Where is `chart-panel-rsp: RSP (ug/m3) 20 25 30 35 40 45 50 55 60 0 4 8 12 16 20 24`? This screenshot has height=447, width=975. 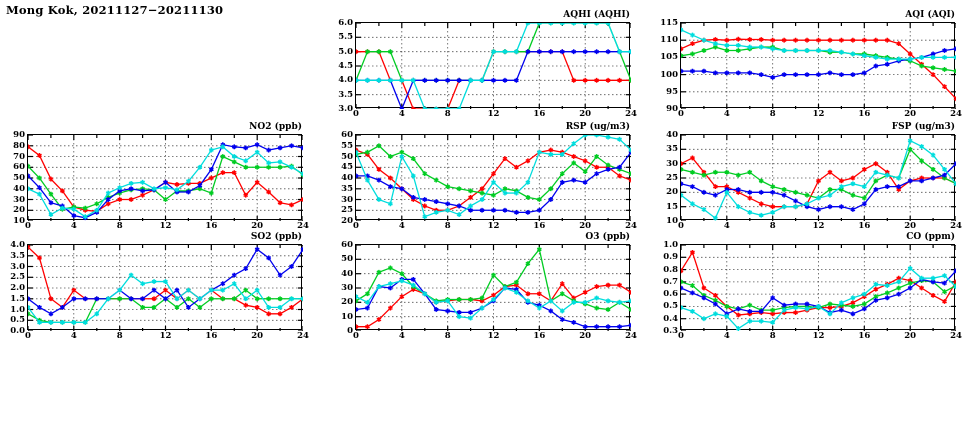
chart-panel-rsp: RSP (ug/m3) 20 25 30 35 40 45 50 55 60 0 4 8 12 16 20 24 is located at coordinates (489, 176).